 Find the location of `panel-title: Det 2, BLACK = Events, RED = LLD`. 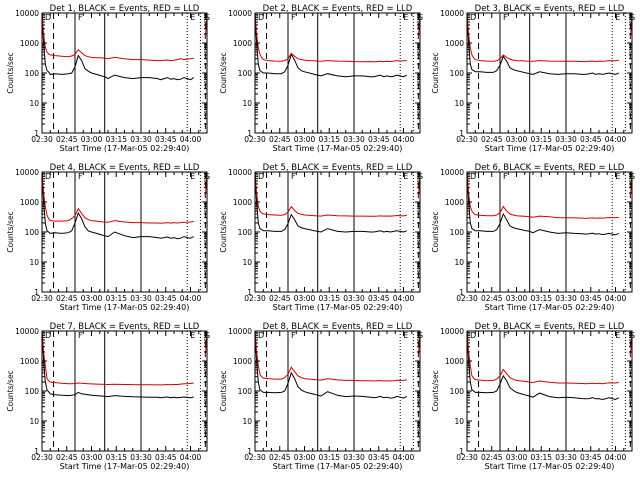

panel-title: Det 2, BLACK = Events, RED = LLD is located at coordinates (338, 9).